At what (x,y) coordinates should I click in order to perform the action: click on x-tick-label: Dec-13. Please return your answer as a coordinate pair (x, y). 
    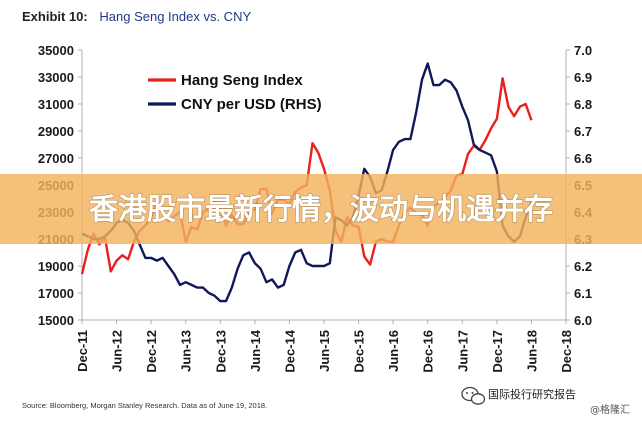
    Looking at the image, I should click on (220, 351).